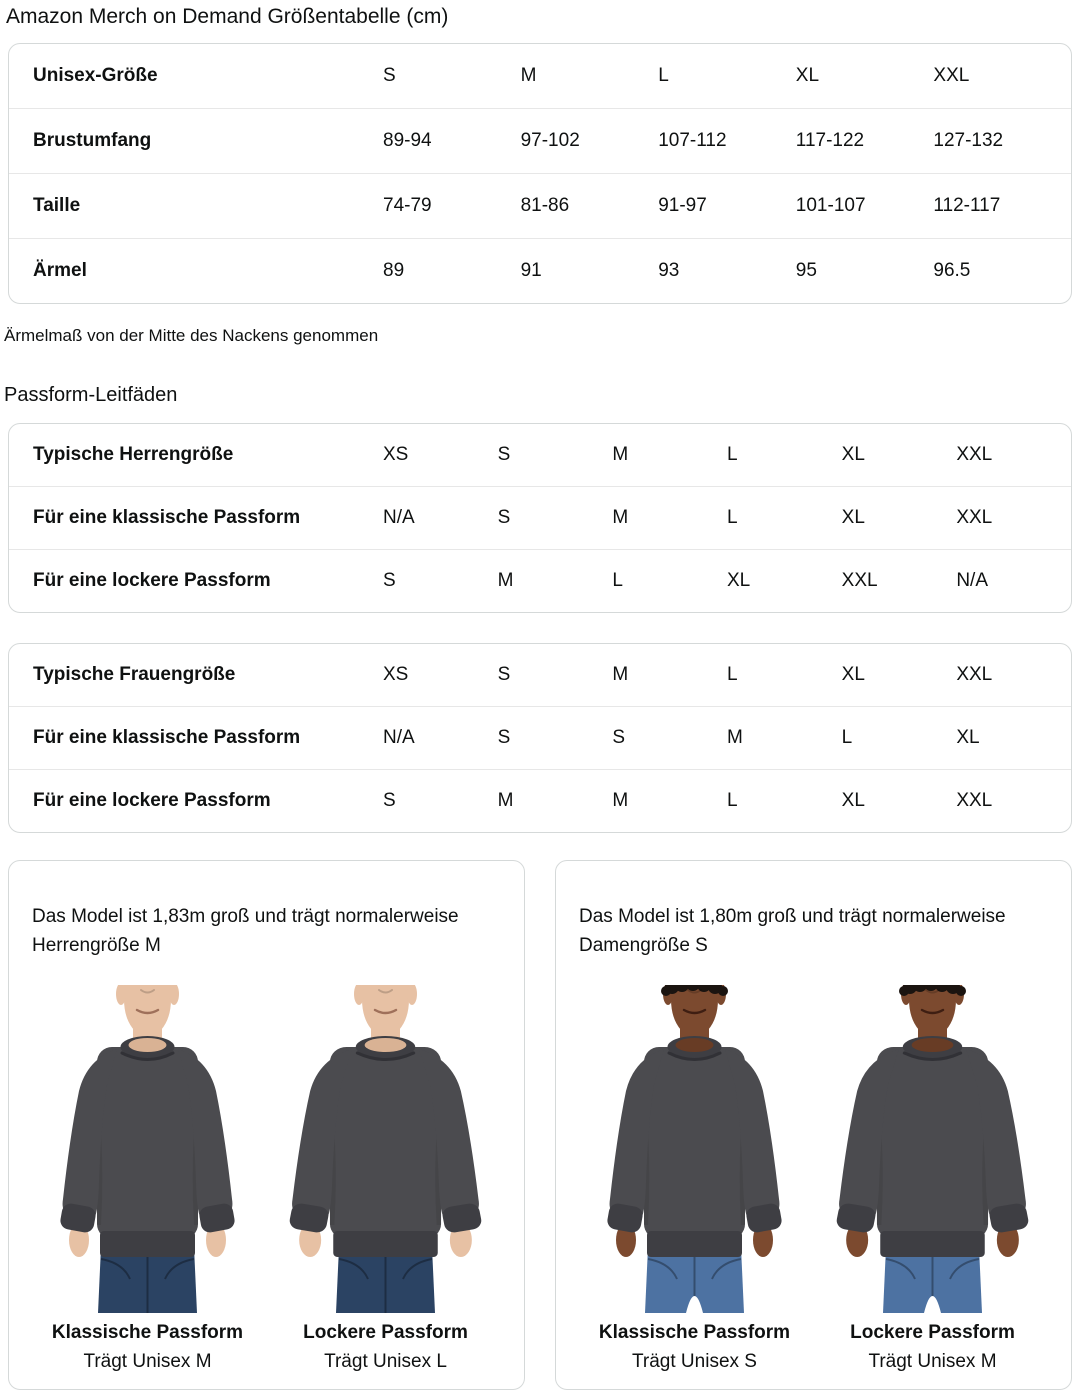 The height and width of the screenshot is (1392, 1080). What do you see at coordinates (694, 1362) in the screenshot?
I see `size-worn-label: Trägt Unisex S` at bounding box center [694, 1362].